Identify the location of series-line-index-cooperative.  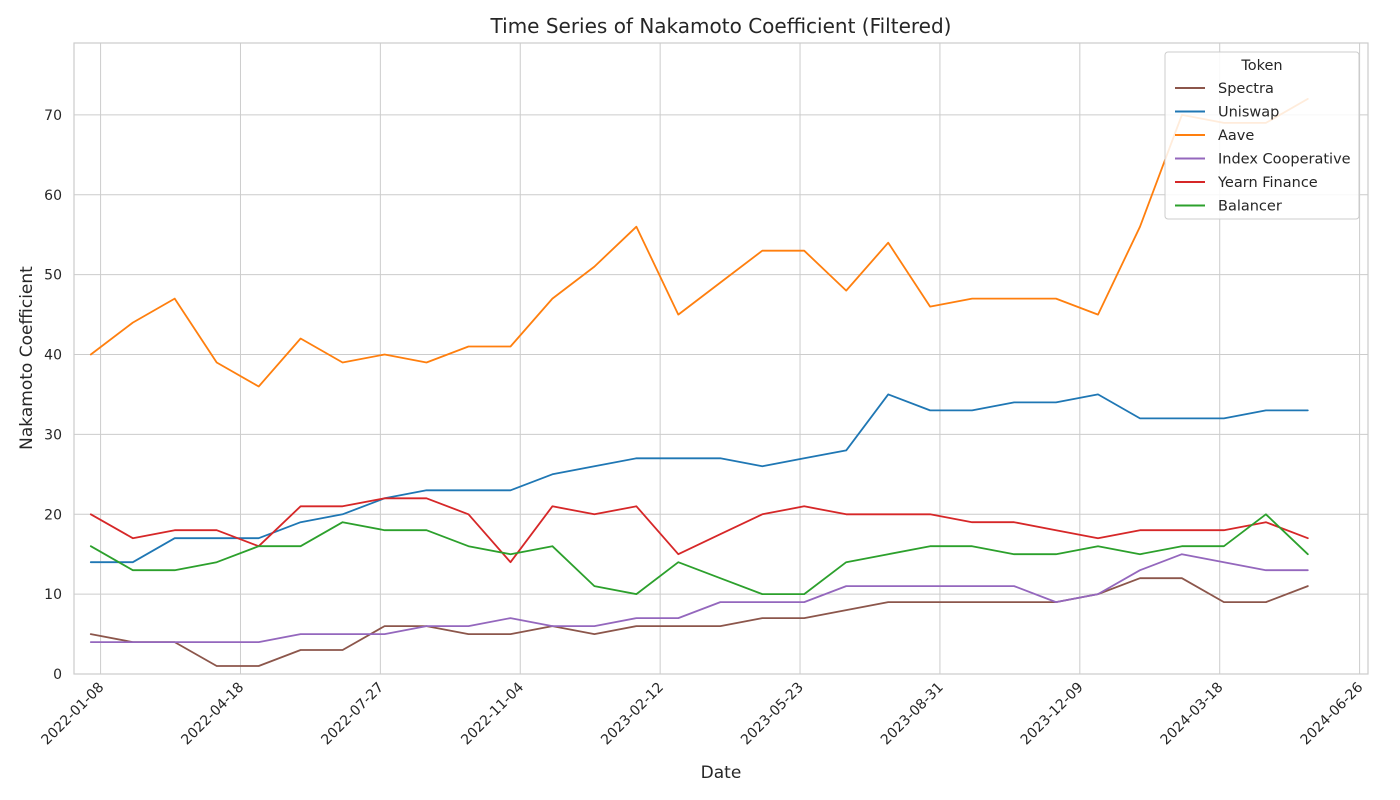
(699, 598).